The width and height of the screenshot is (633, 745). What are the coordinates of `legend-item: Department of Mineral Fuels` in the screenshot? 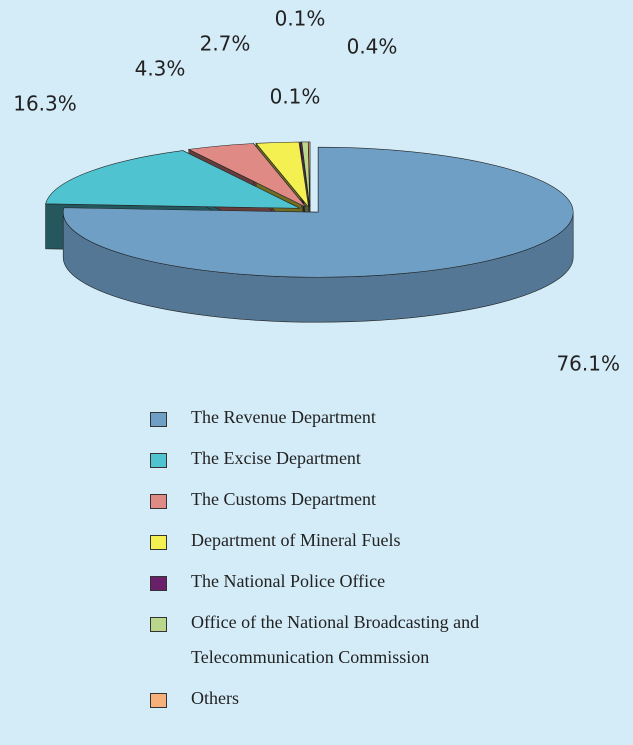 It's located at (350, 544).